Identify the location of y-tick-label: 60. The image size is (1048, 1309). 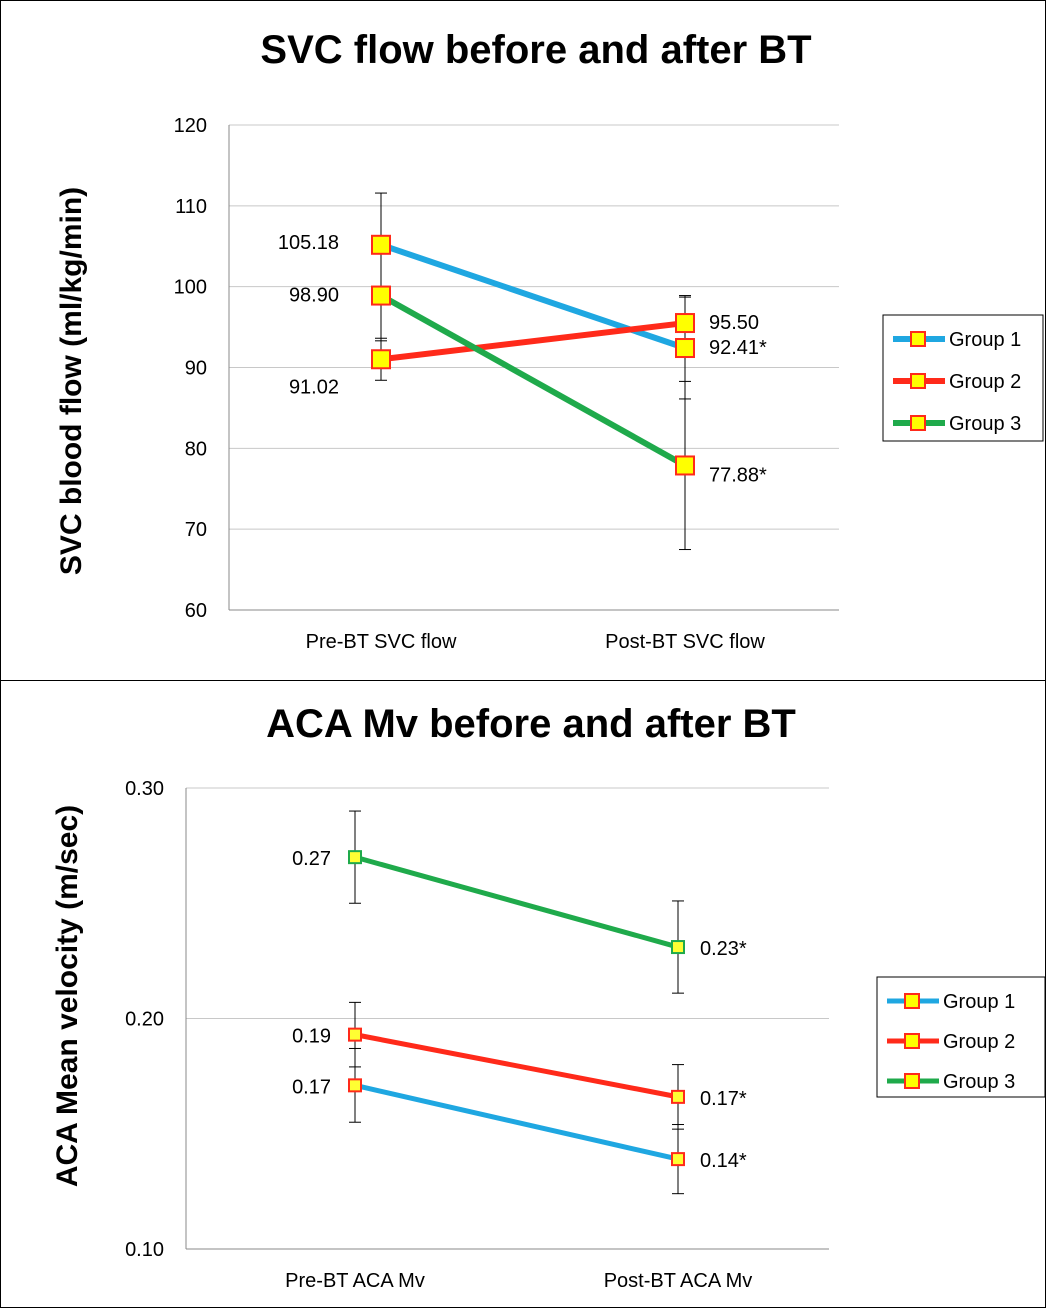
(196, 611).